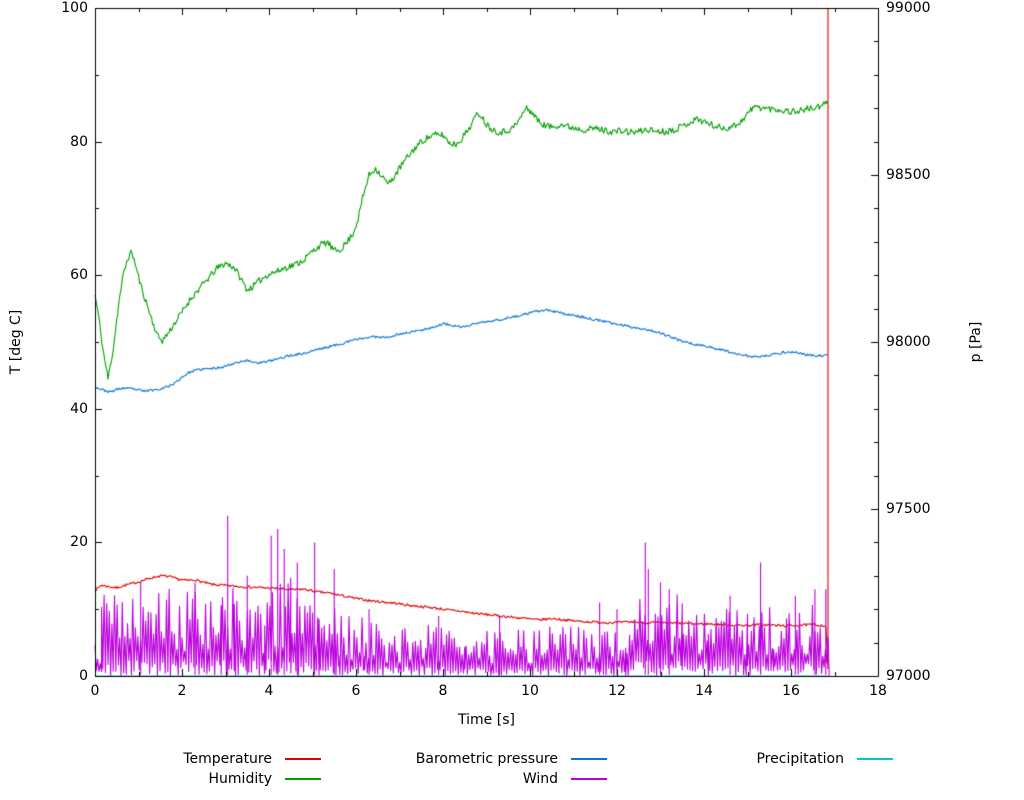 The image size is (1024, 800). Describe the element at coordinates (540, 779) in the screenshot. I see `legend-label: Wind` at that location.